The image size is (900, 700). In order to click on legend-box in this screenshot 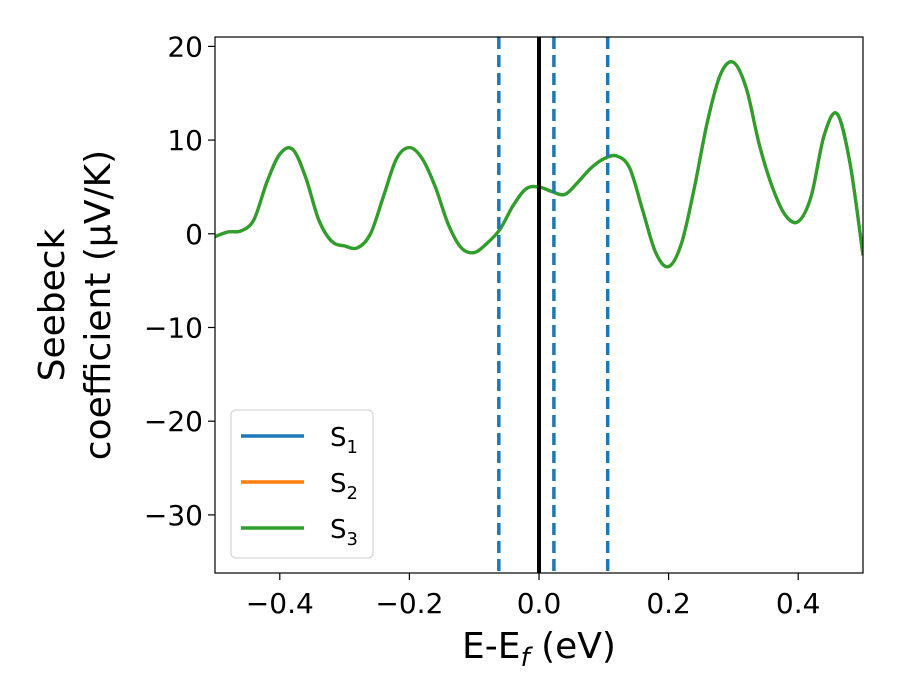, I will do `click(302, 484)`.